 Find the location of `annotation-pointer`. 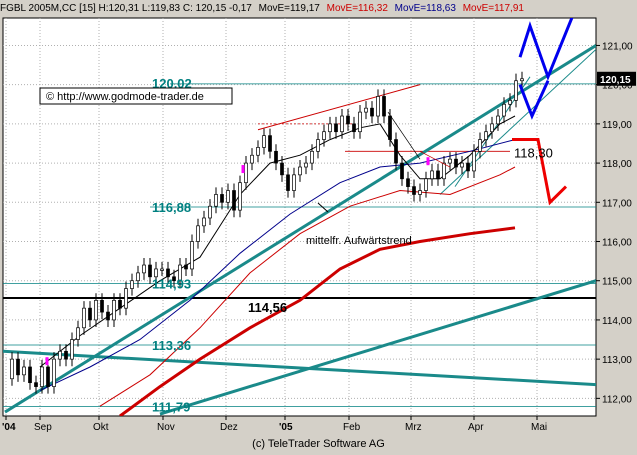

annotation-pointer is located at coordinates (323, 207).